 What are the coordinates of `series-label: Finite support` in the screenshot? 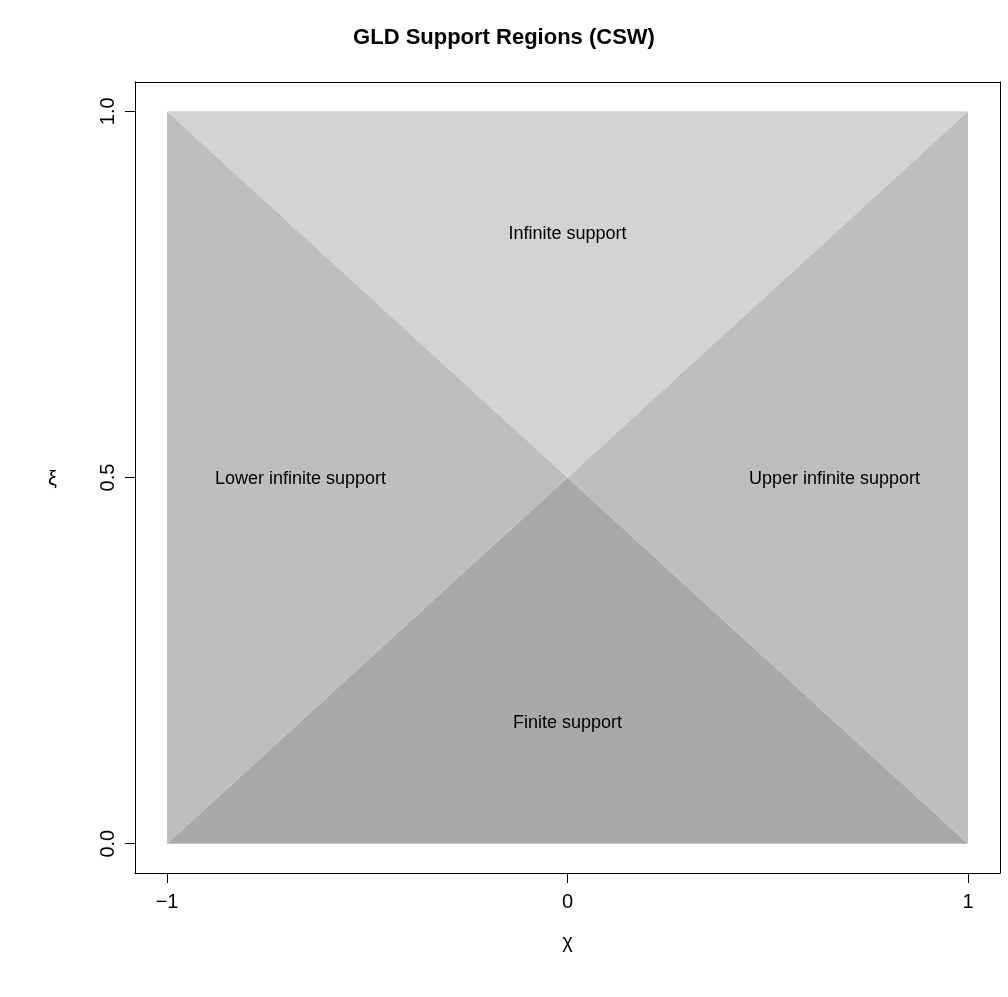 It's located at (567, 721).